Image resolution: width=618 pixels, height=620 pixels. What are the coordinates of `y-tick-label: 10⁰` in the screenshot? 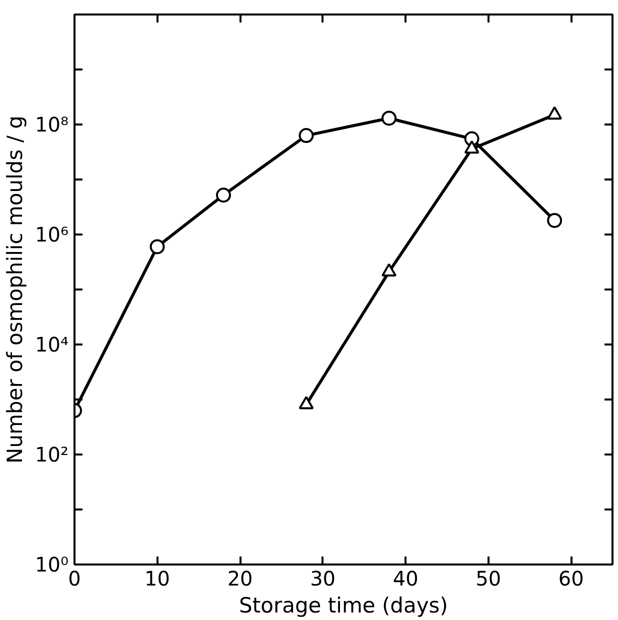 It's located at (51, 564).